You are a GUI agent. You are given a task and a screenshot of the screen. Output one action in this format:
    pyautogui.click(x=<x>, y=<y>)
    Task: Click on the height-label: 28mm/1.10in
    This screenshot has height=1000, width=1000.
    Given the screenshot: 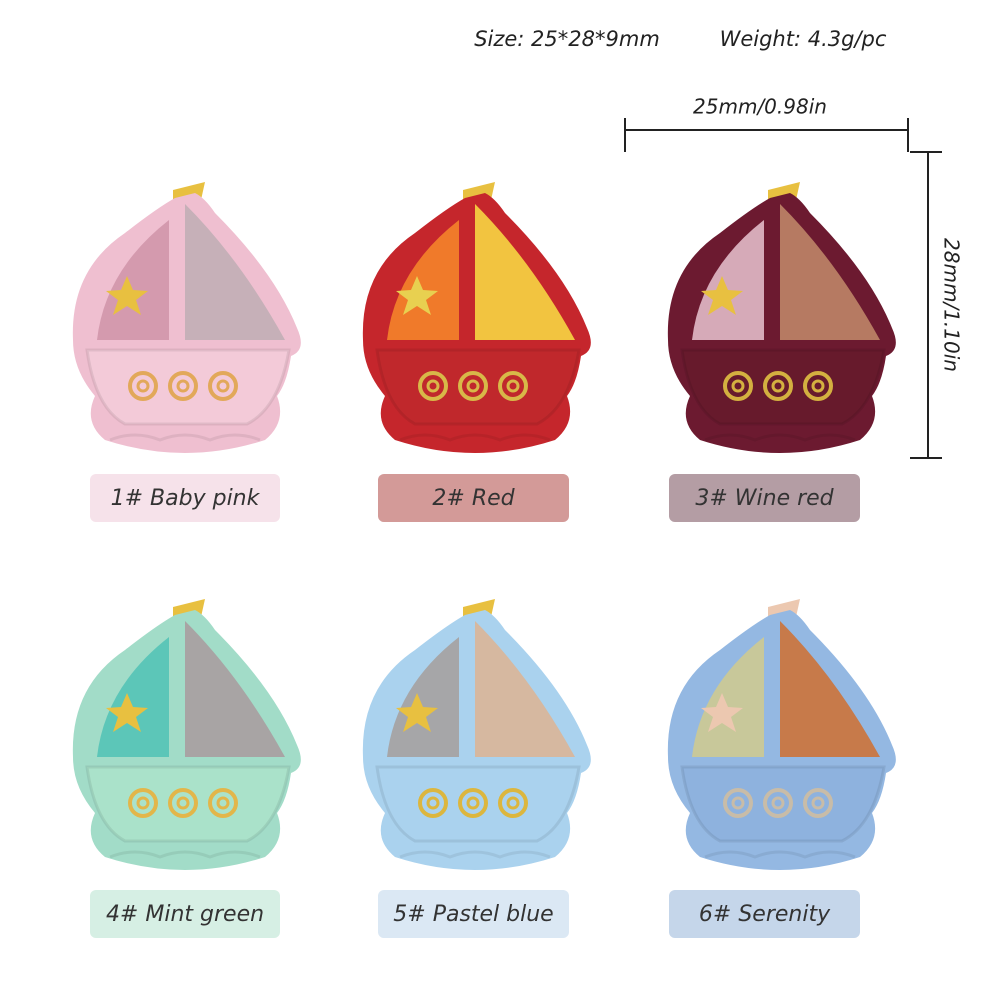 What is the action you would take?
    pyautogui.click(x=952, y=305)
    